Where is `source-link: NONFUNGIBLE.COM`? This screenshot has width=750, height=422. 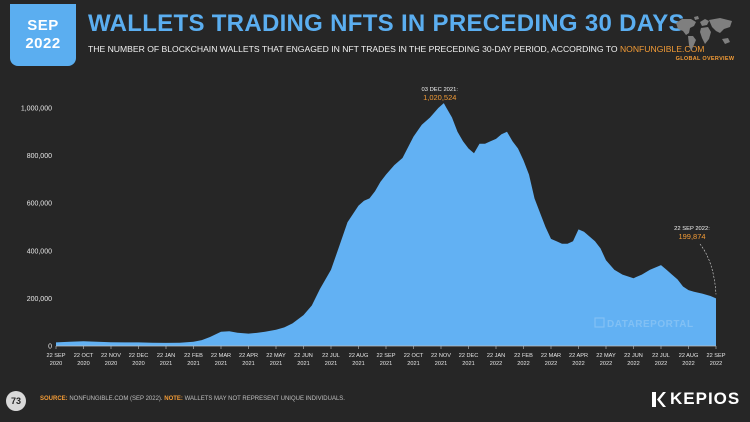 source-link: NONFUNGIBLE.COM is located at coordinates (662, 49).